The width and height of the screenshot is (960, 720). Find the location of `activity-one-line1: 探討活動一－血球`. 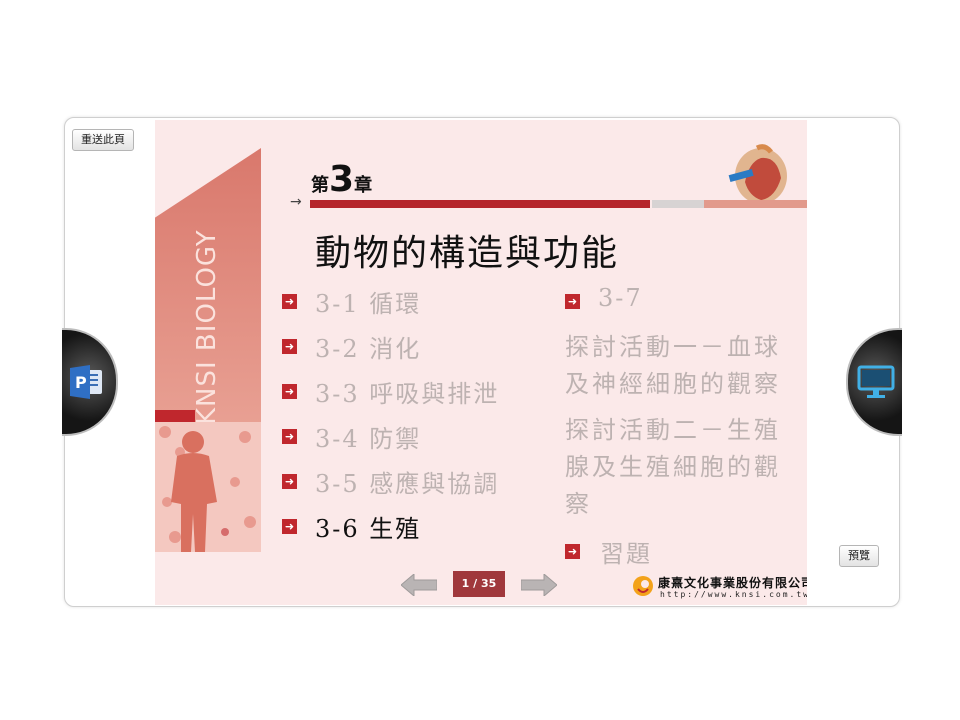

activity-one-line1: 探討活動一－血球 is located at coordinates (673, 347).